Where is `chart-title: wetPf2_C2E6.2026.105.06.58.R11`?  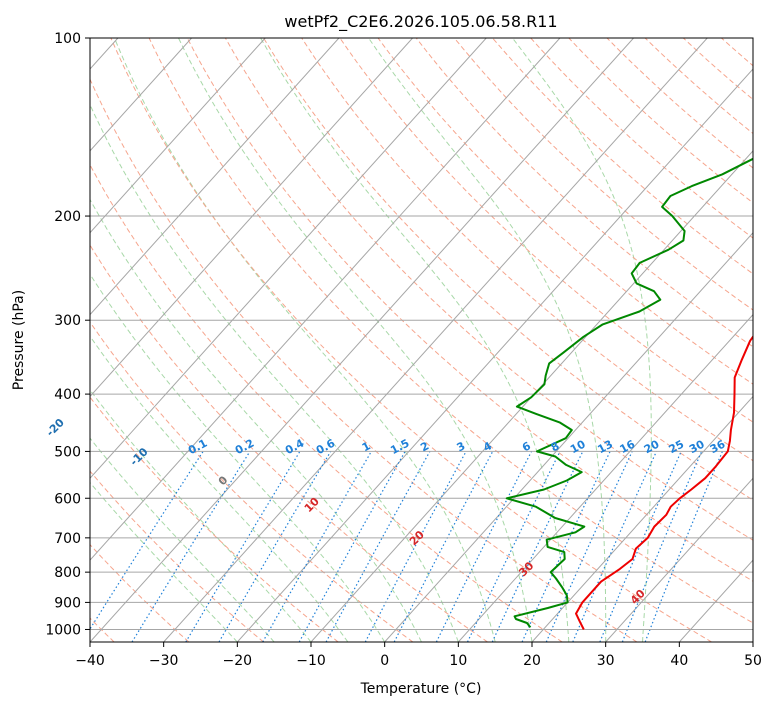 chart-title: wetPf2_C2E6.2026.105.06.58.R11 is located at coordinates (420, 22).